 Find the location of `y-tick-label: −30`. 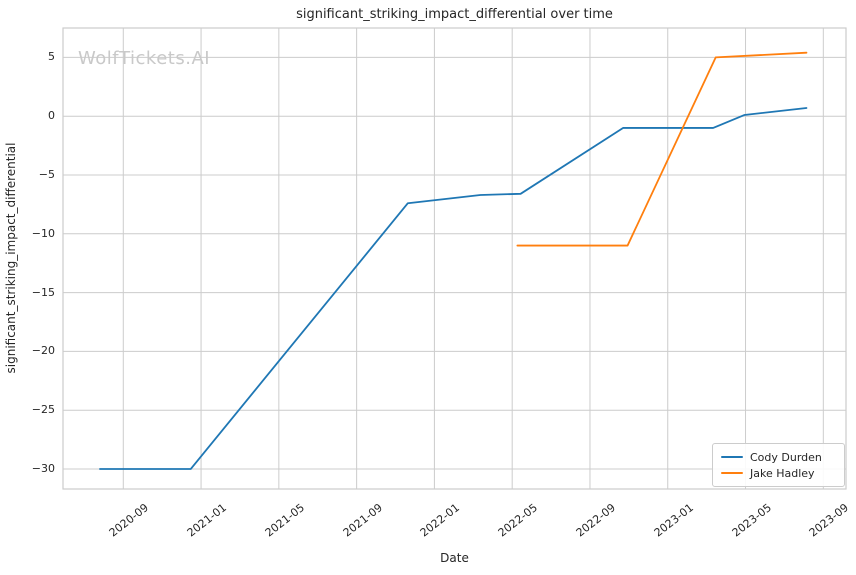

y-tick-label: −30 is located at coordinates (43, 468).